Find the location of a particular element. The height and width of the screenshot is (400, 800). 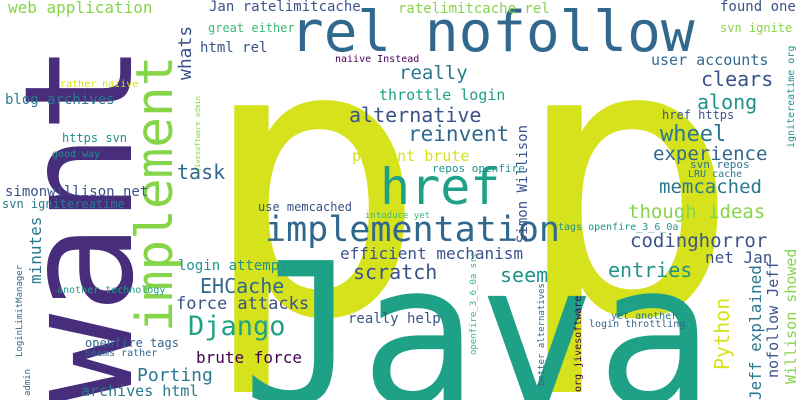

word-reinvent: reinvent is located at coordinates (459, 134).